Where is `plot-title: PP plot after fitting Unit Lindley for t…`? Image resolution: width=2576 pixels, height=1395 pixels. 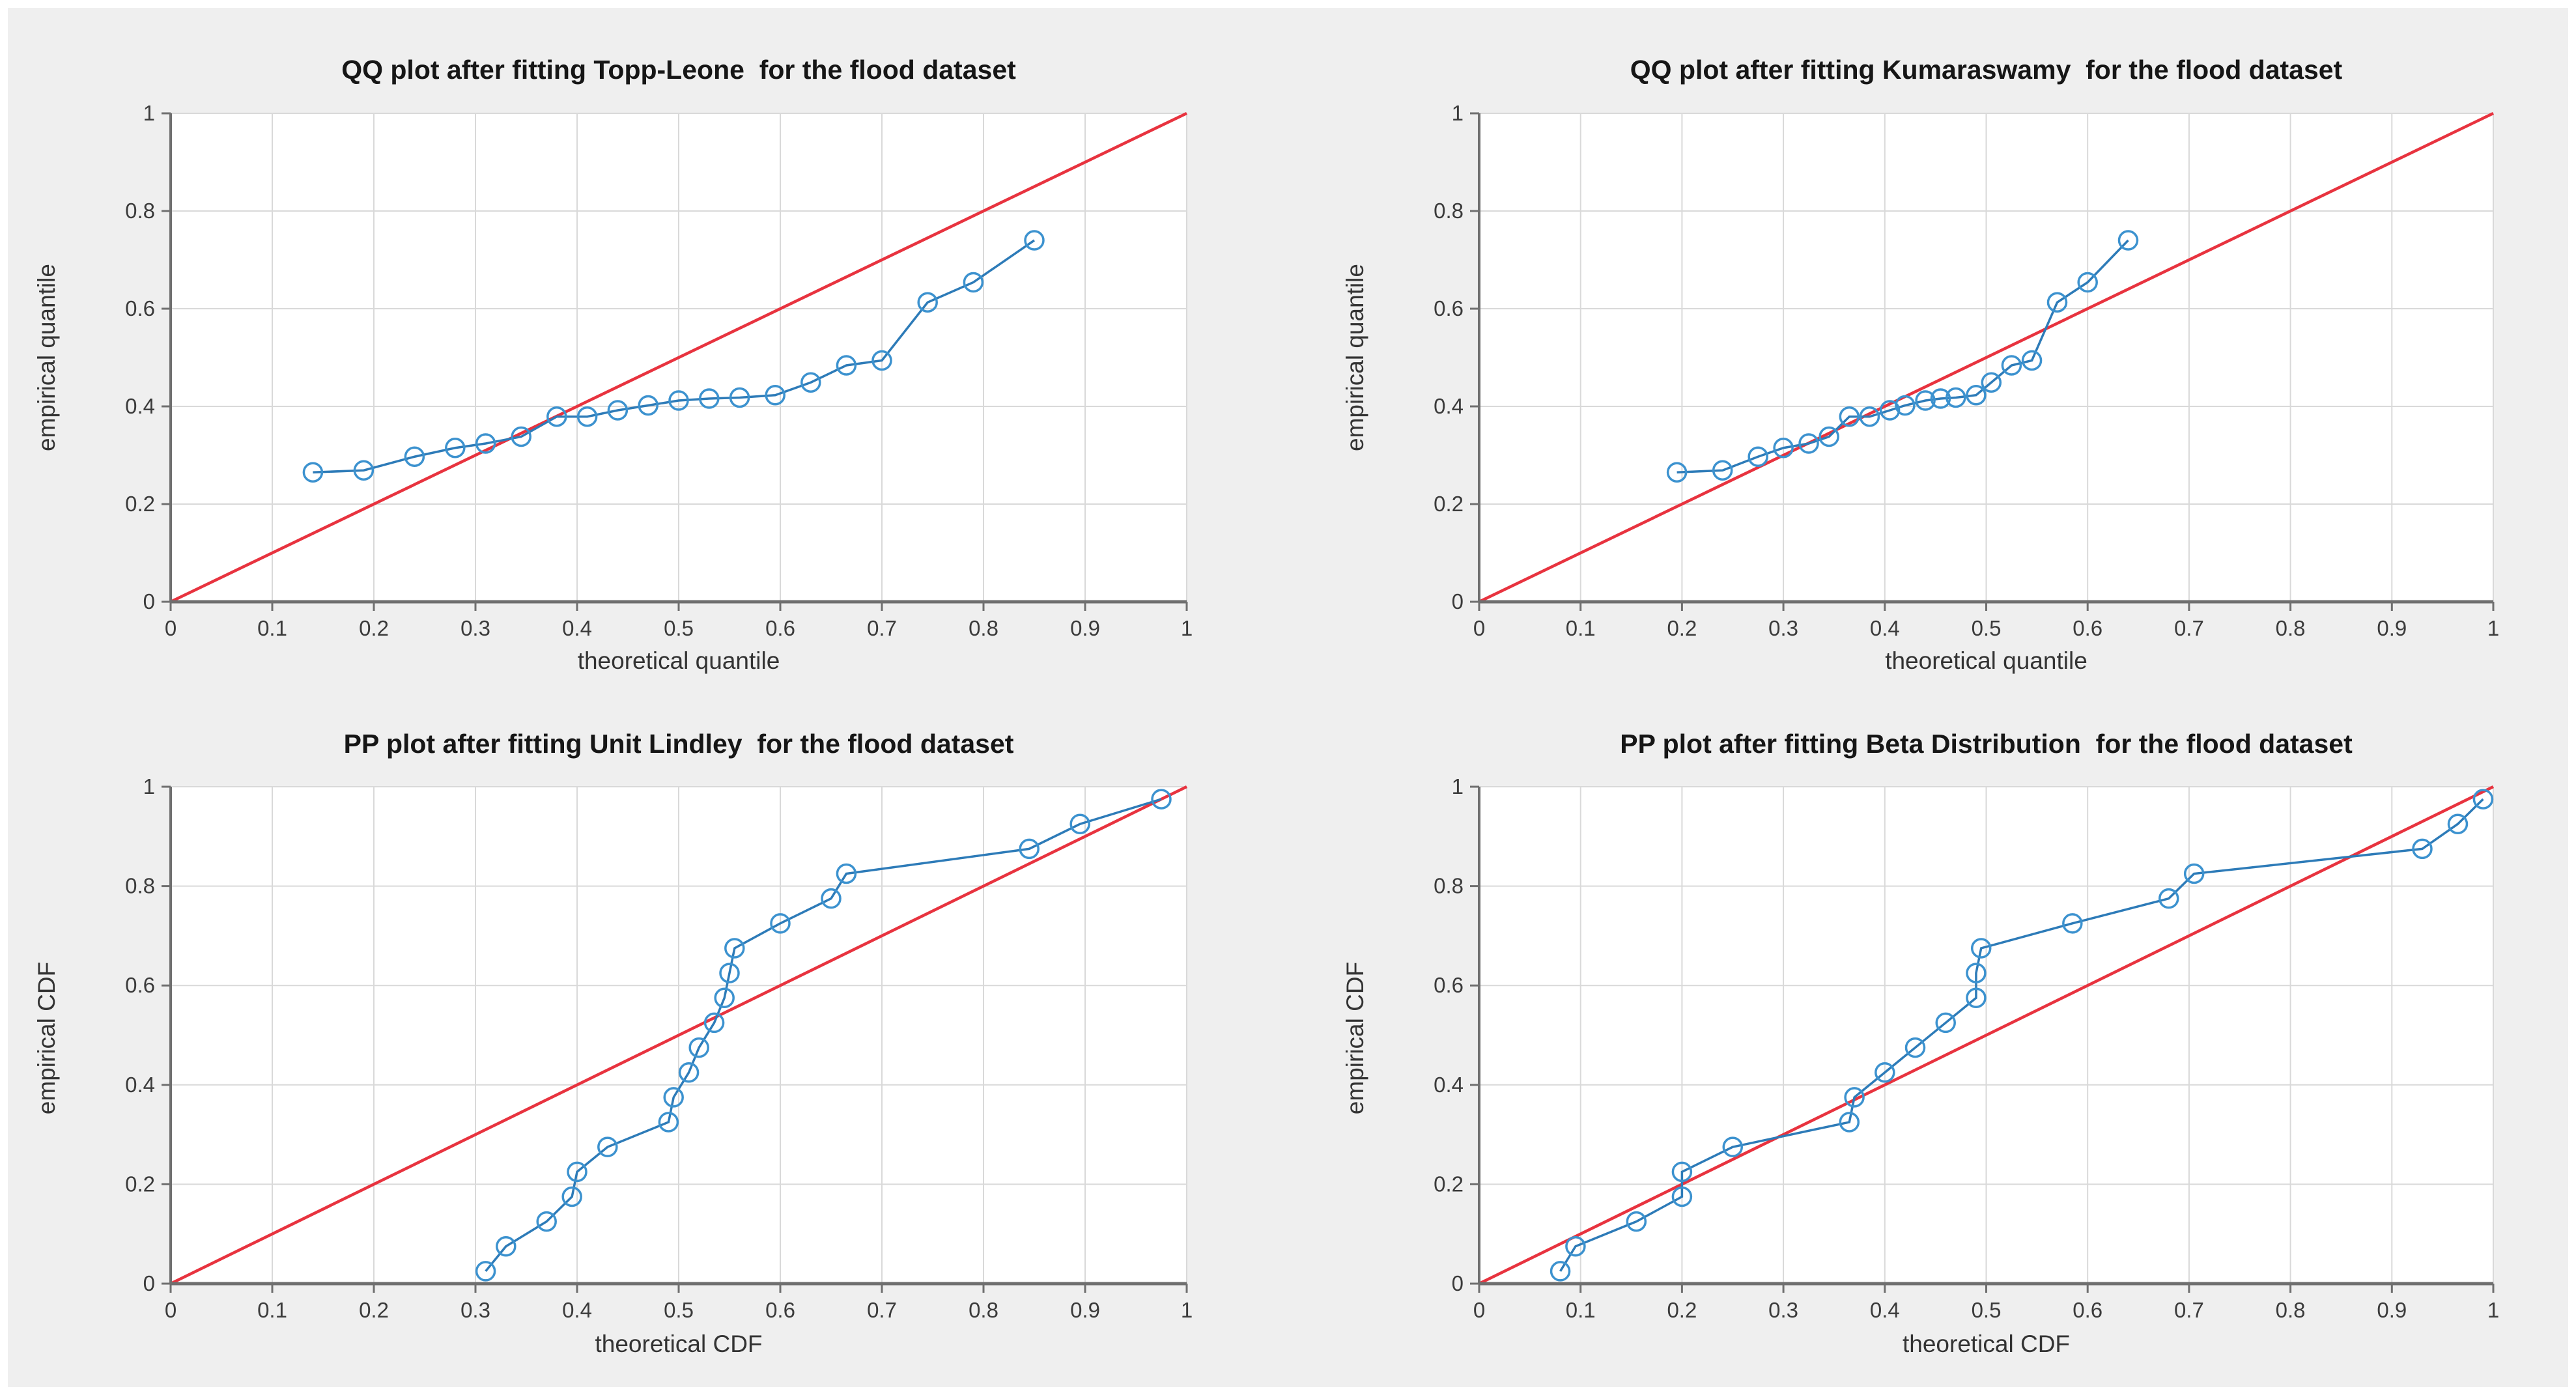 plot-title: PP plot after fitting Unit Lindley for t… is located at coordinates (678, 744).